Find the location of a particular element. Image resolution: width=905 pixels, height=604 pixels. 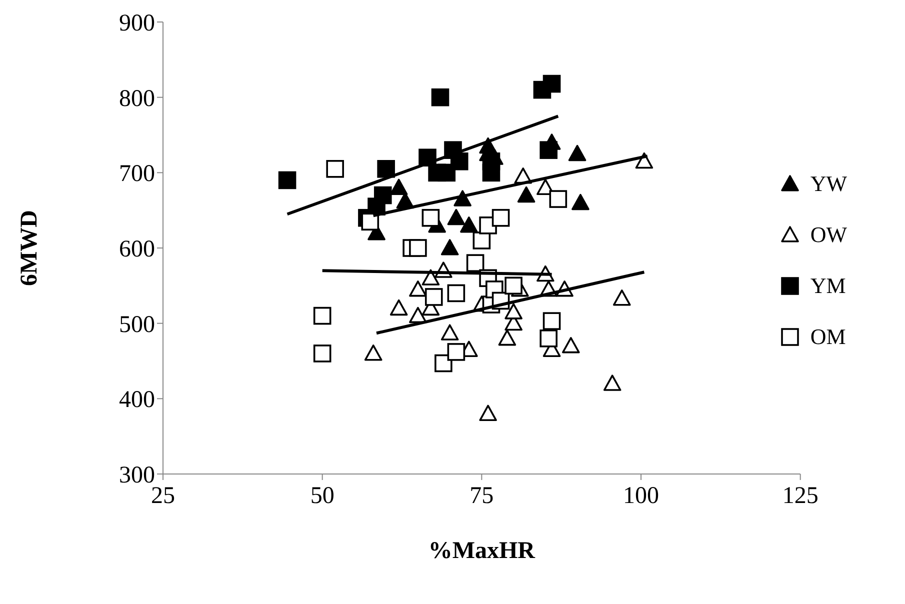

x-tick-label: 125 is located at coordinates (800, 496).